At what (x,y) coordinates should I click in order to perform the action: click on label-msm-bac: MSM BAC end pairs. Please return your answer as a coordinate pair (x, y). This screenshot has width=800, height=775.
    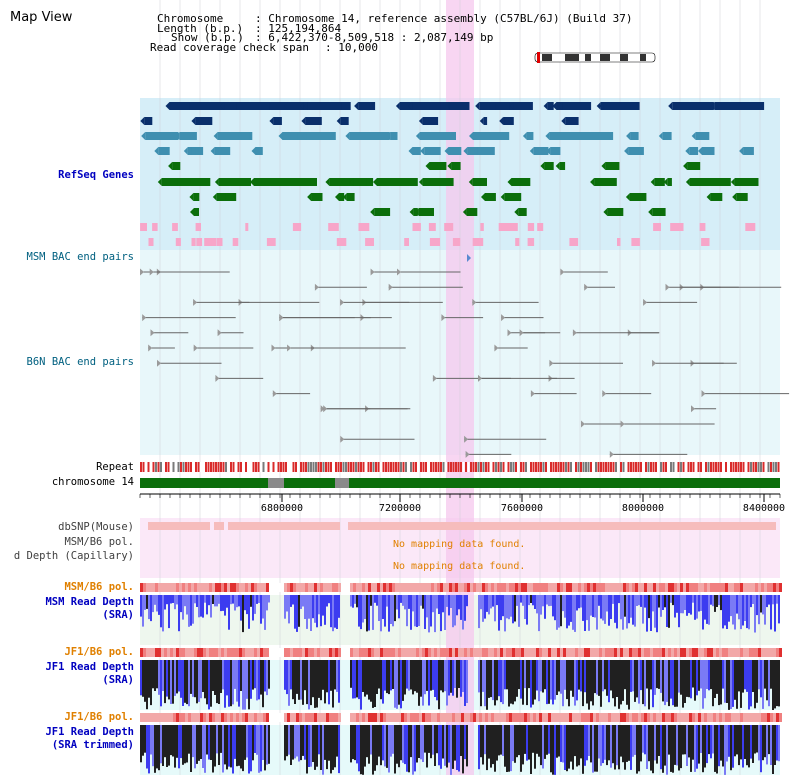
    Looking at the image, I should click on (80, 257).